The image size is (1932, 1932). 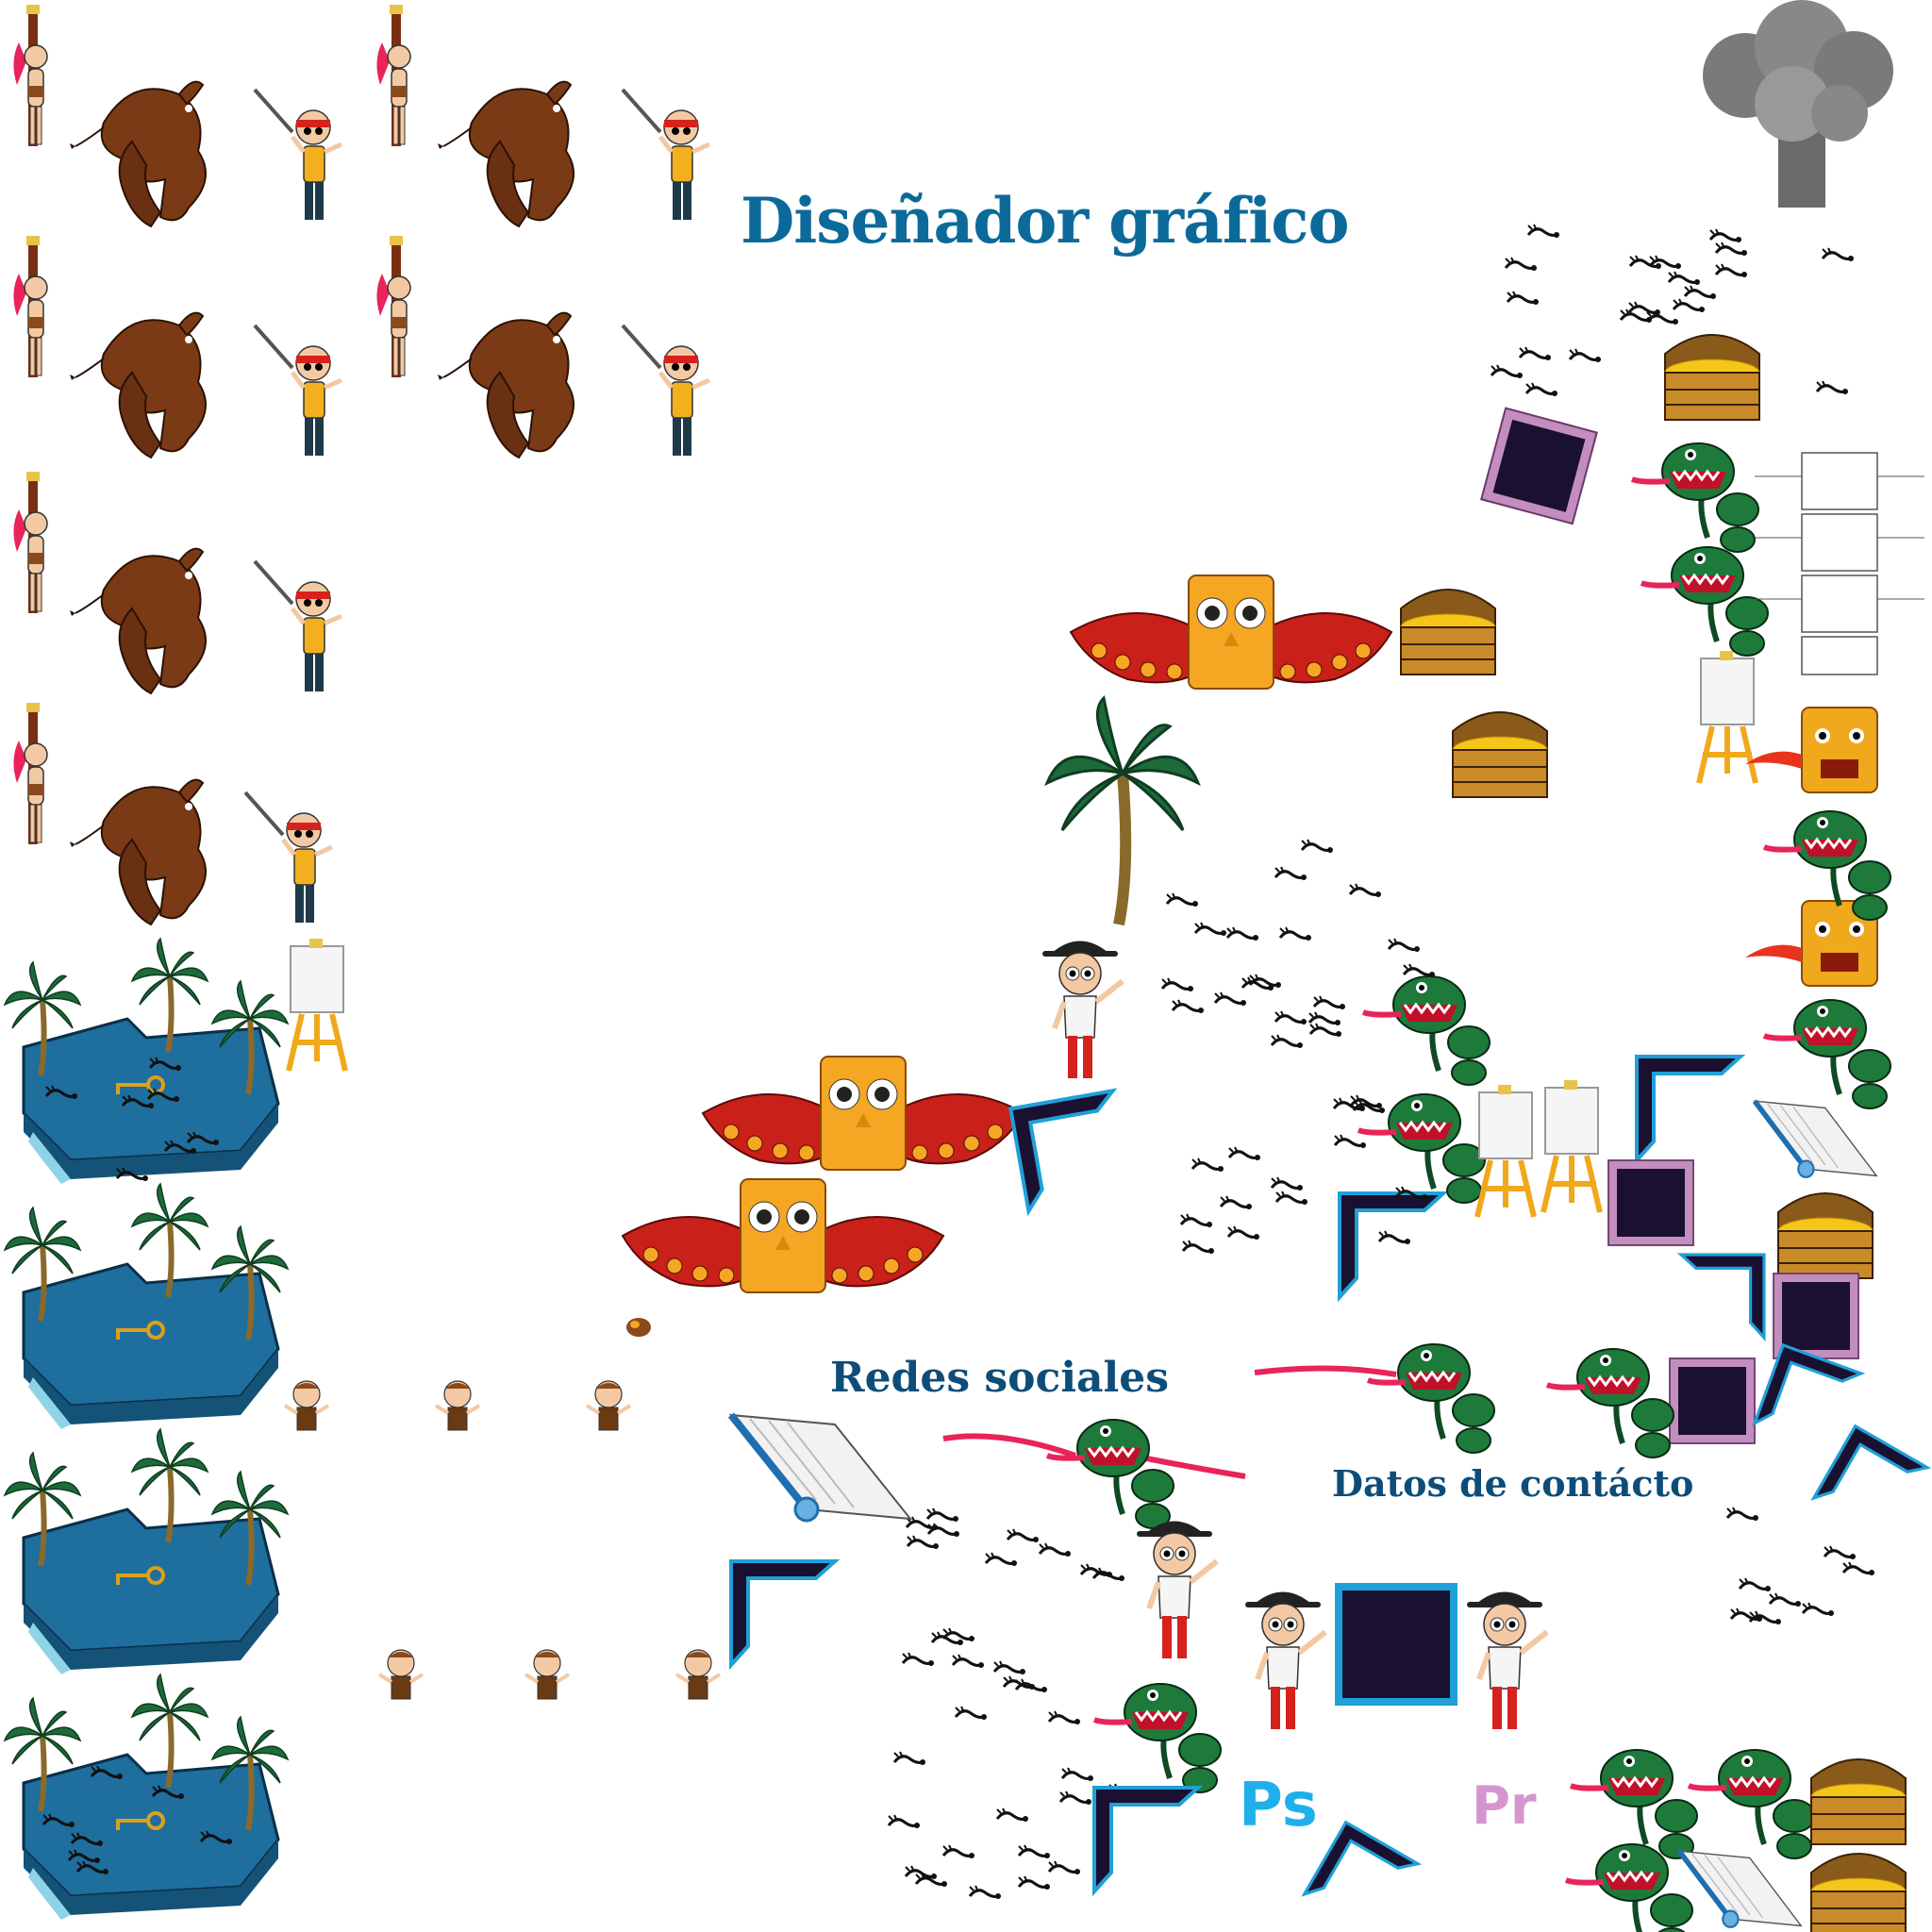 I want to click on section-contact: Datos de contácto, so click(x=1513, y=1483).